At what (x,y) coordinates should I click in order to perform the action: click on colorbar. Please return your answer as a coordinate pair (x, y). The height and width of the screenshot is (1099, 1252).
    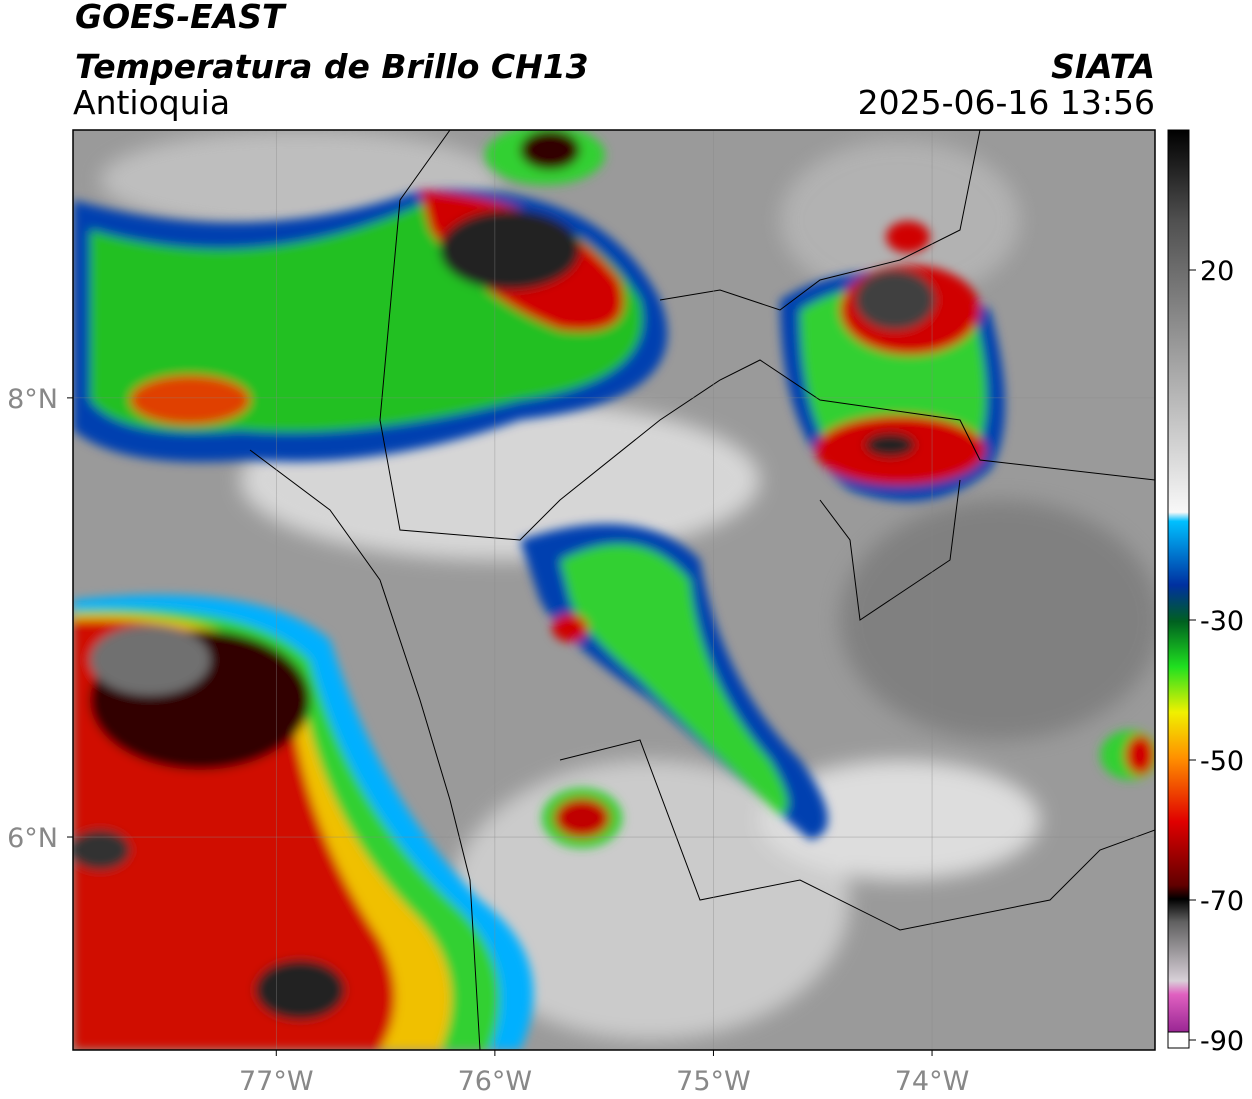
    Looking at the image, I should click on (1178, 585).